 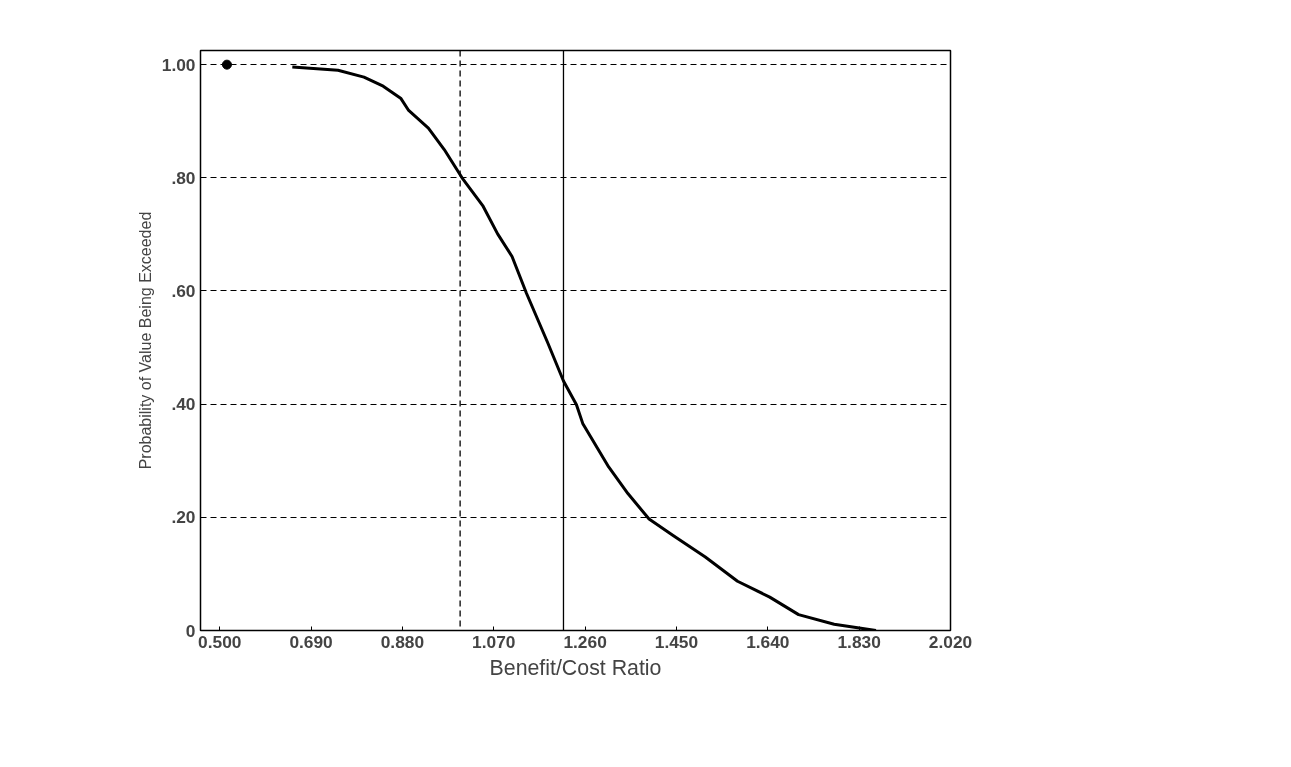 I want to click on x-tick-label: 1.830, so click(x=859, y=641).